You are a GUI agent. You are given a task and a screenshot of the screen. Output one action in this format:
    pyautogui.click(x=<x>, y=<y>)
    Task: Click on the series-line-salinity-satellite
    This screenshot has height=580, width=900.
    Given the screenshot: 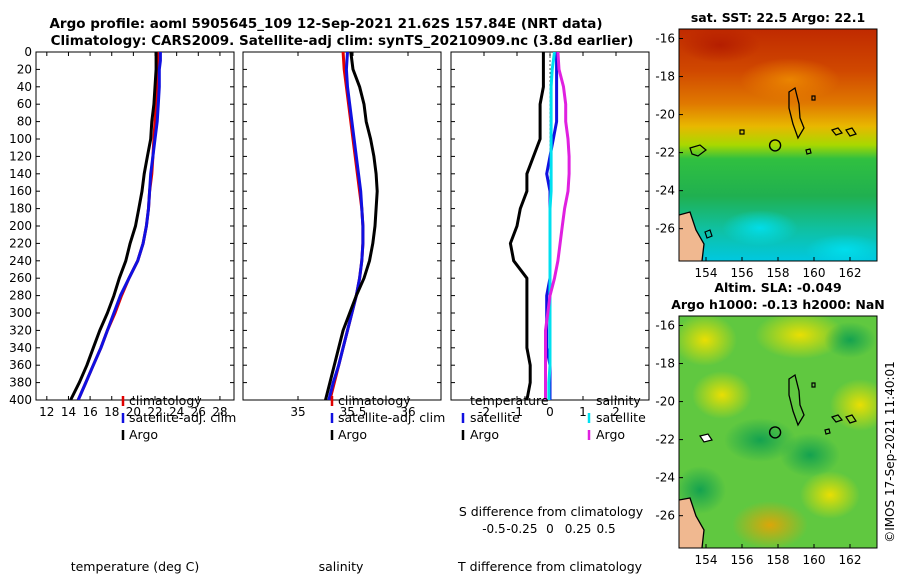 What is the action you would take?
    pyautogui.click(x=551, y=226)
    